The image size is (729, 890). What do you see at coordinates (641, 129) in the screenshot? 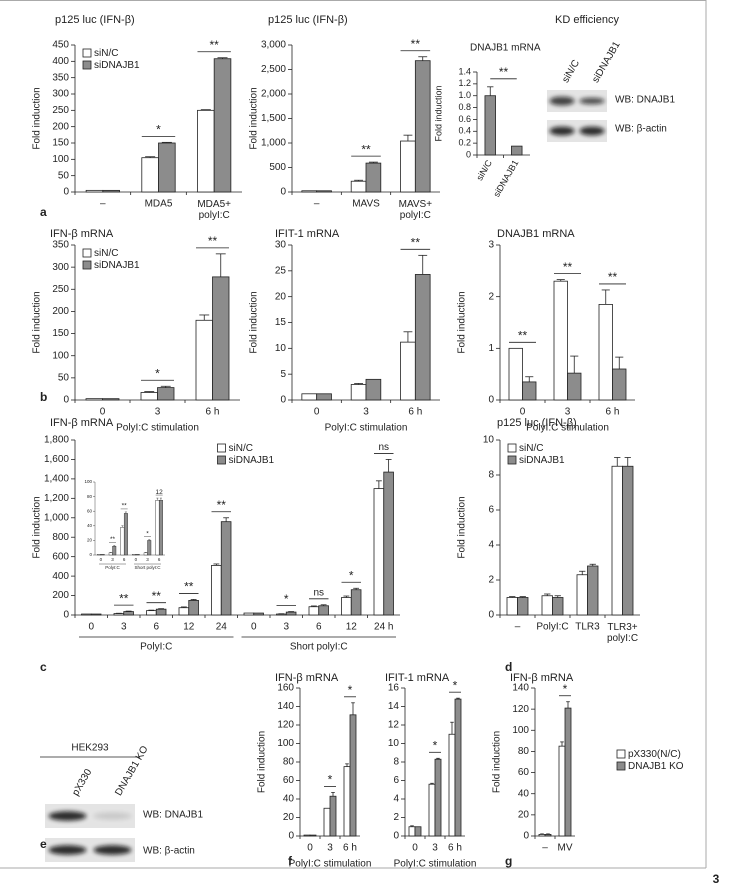
I see `blot-row-label: WB: β-actin` at bounding box center [641, 129].